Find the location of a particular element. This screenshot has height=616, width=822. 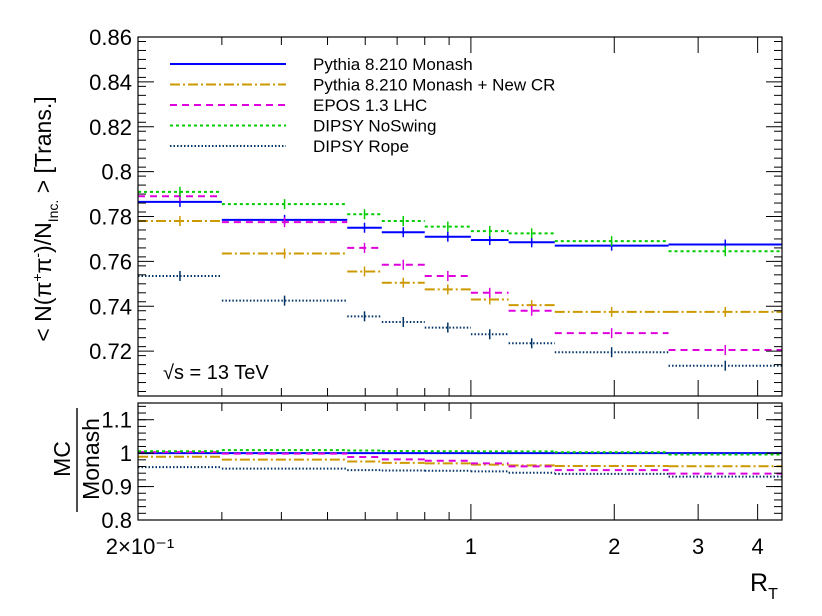

x-tick-label: 3 is located at coordinates (698, 546).